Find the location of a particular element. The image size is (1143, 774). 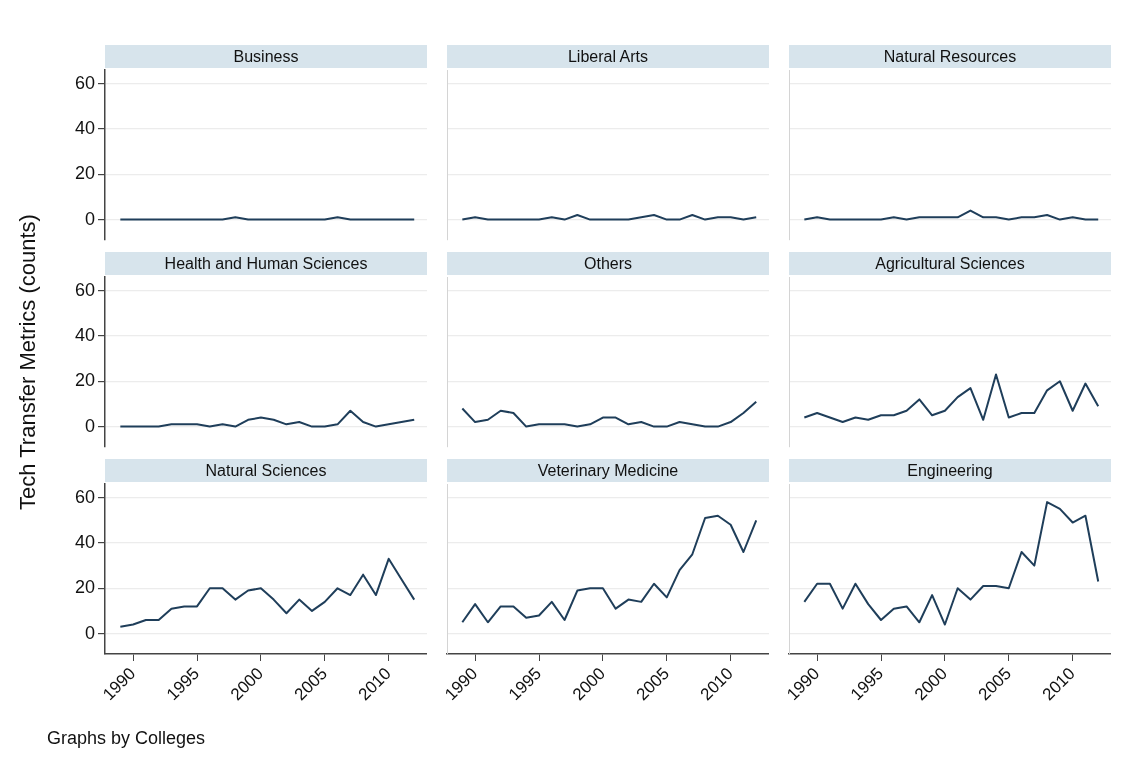

text: Graphs by Colleges is located at coordinates (126, 738).